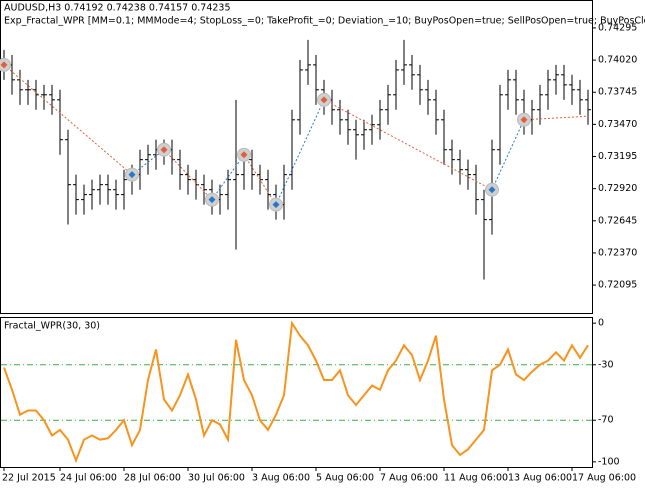 The height and width of the screenshot is (488, 645). Describe the element at coordinates (606, 364) in the screenshot. I see `y-tick-label: -30` at that location.